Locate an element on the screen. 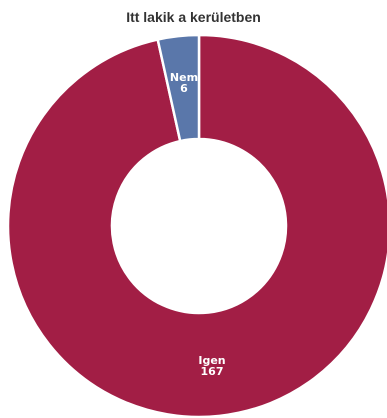 Image resolution: width=387 pixels, height=418 pixels. slice-value-nem: 6 is located at coordinates (184, 88).